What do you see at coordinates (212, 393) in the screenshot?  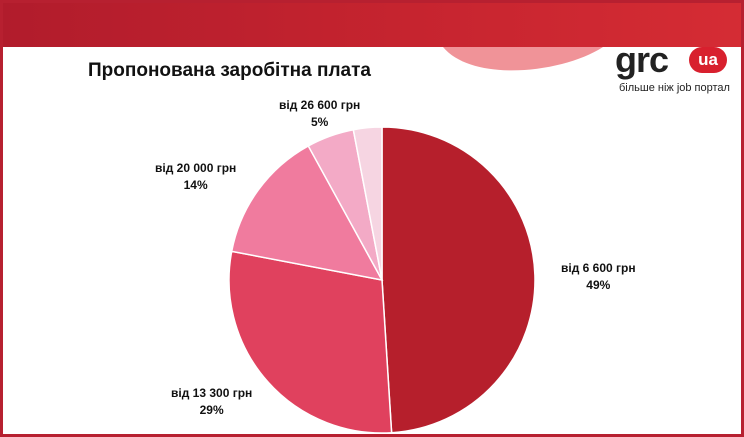 I see `slice-category: від 13 300 грн` at bounding box center [212, 393].